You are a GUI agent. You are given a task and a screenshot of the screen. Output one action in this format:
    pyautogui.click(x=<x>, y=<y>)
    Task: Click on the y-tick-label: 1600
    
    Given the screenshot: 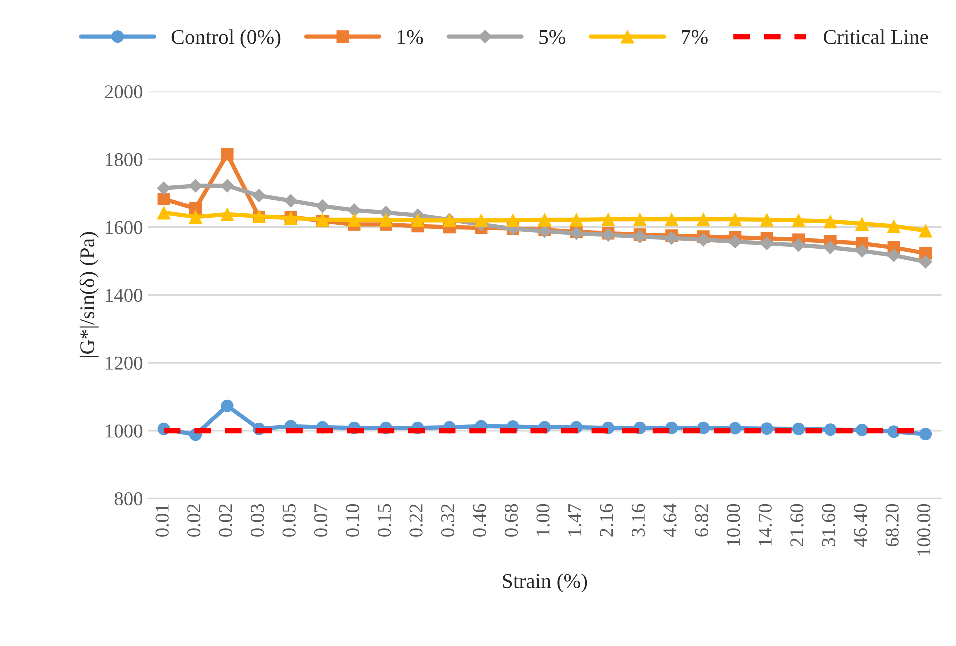 What is the action you would take?
    pyautogui.click(x=124, y=227)
    